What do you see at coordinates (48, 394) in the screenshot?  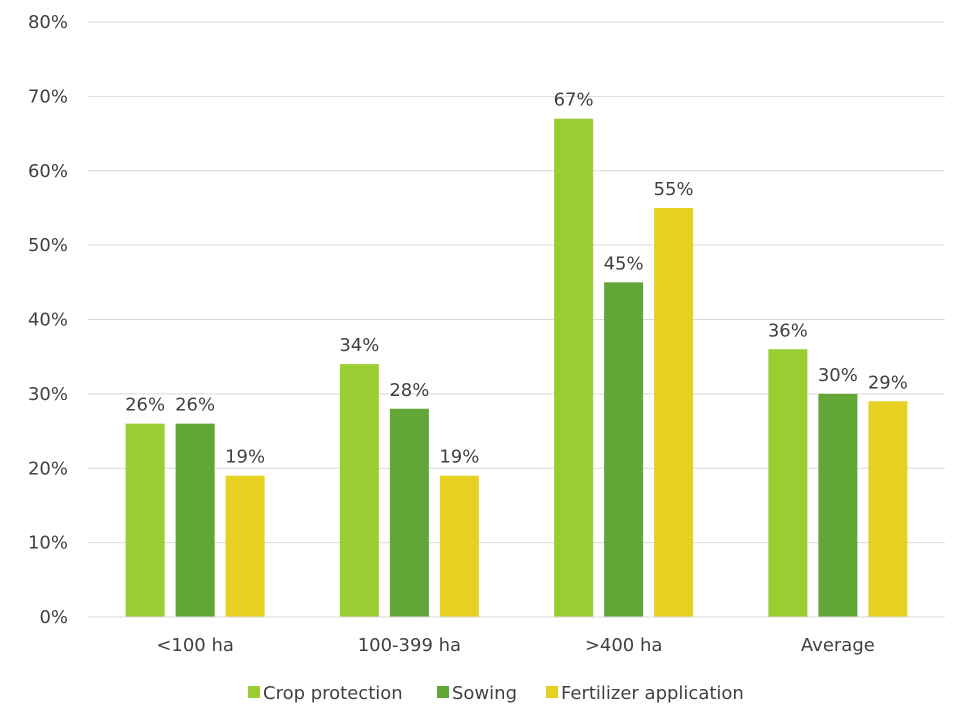 I see `y-tick-label: 30%` at bounding box center [48, 394].